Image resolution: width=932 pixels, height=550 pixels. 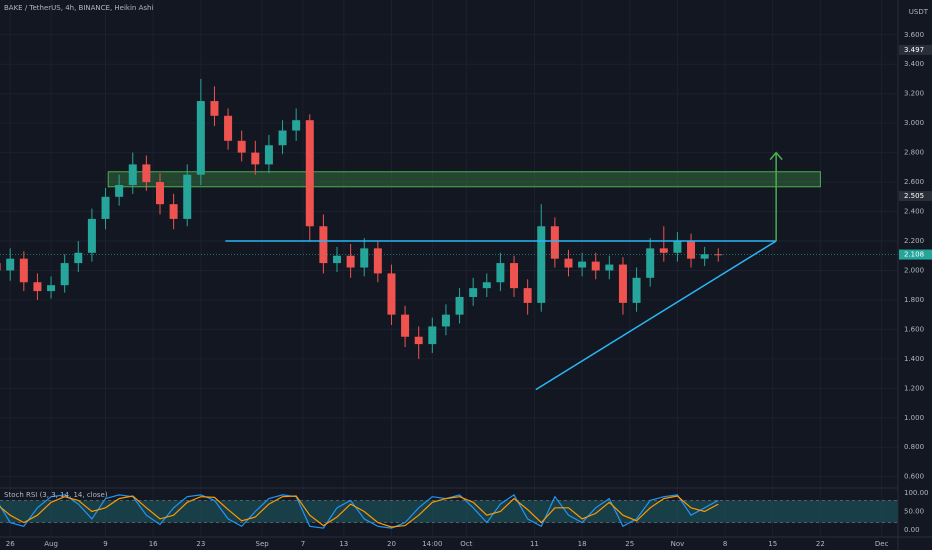 What do you see at coordinates (914, 447) in the screenshot?
I see `y-tick-label: 0.800` at bounding box center [914, 447].